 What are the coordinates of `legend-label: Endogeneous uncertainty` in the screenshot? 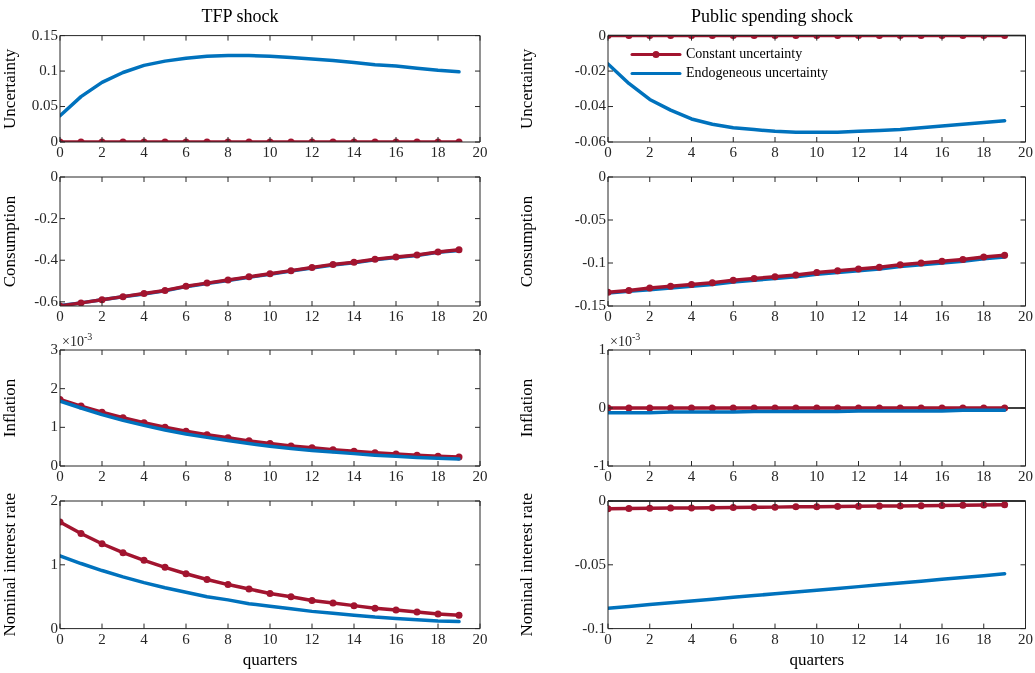 It's located at (757, 73).